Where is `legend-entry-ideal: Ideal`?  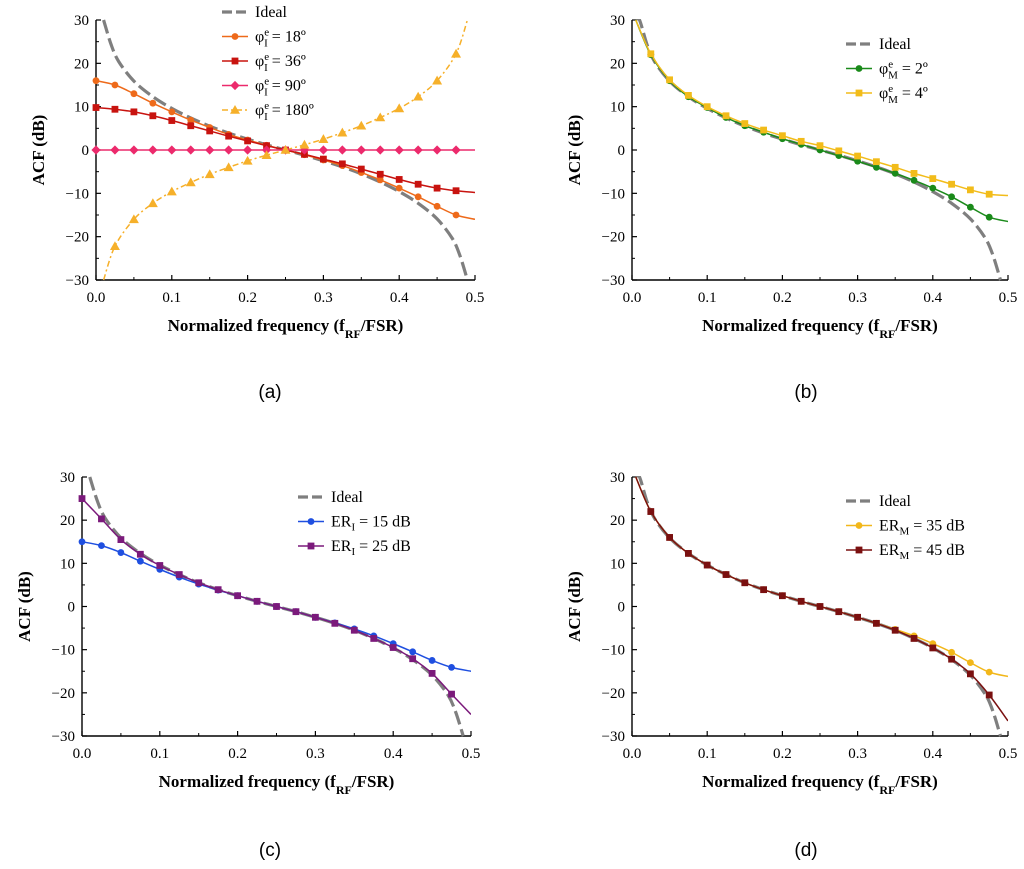 legend-entry-ideal: Ideal is located at coordinates (255, 12).